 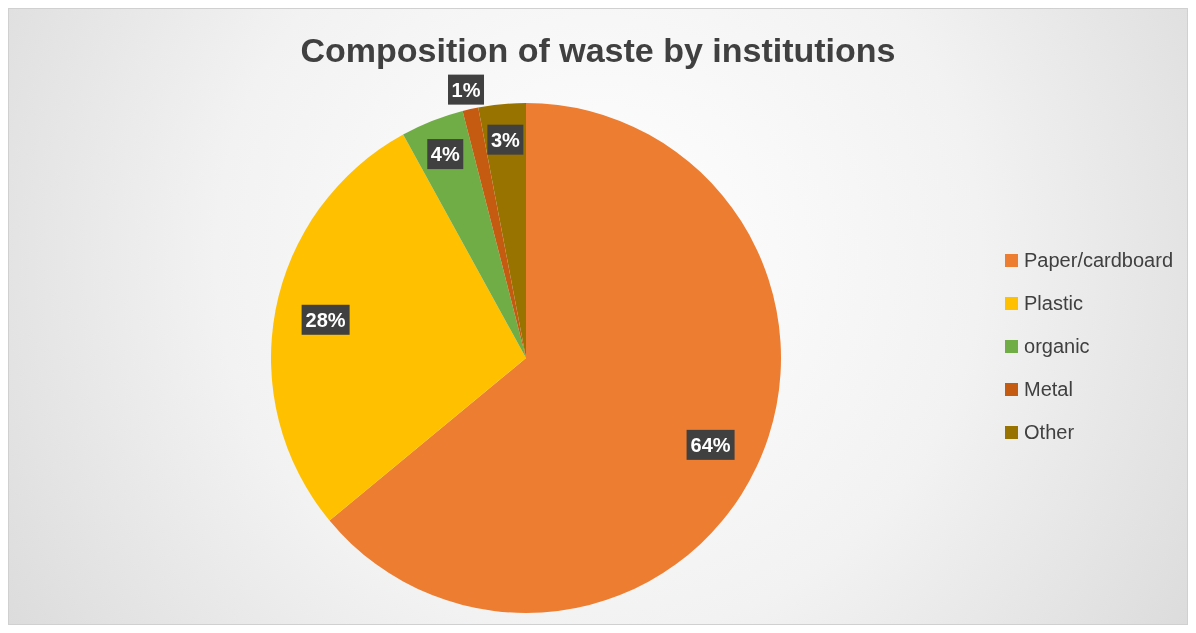 What do you see at coordinates (505, 139) in the screenshot?
I see `data-label: 3%` at bounding box center [505, 139].